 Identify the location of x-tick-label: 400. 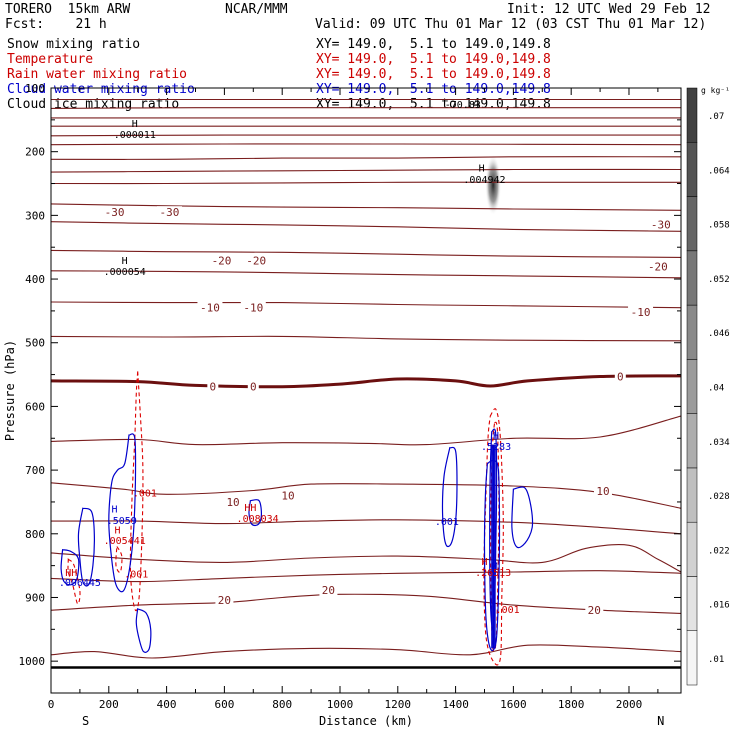
(167, 704).